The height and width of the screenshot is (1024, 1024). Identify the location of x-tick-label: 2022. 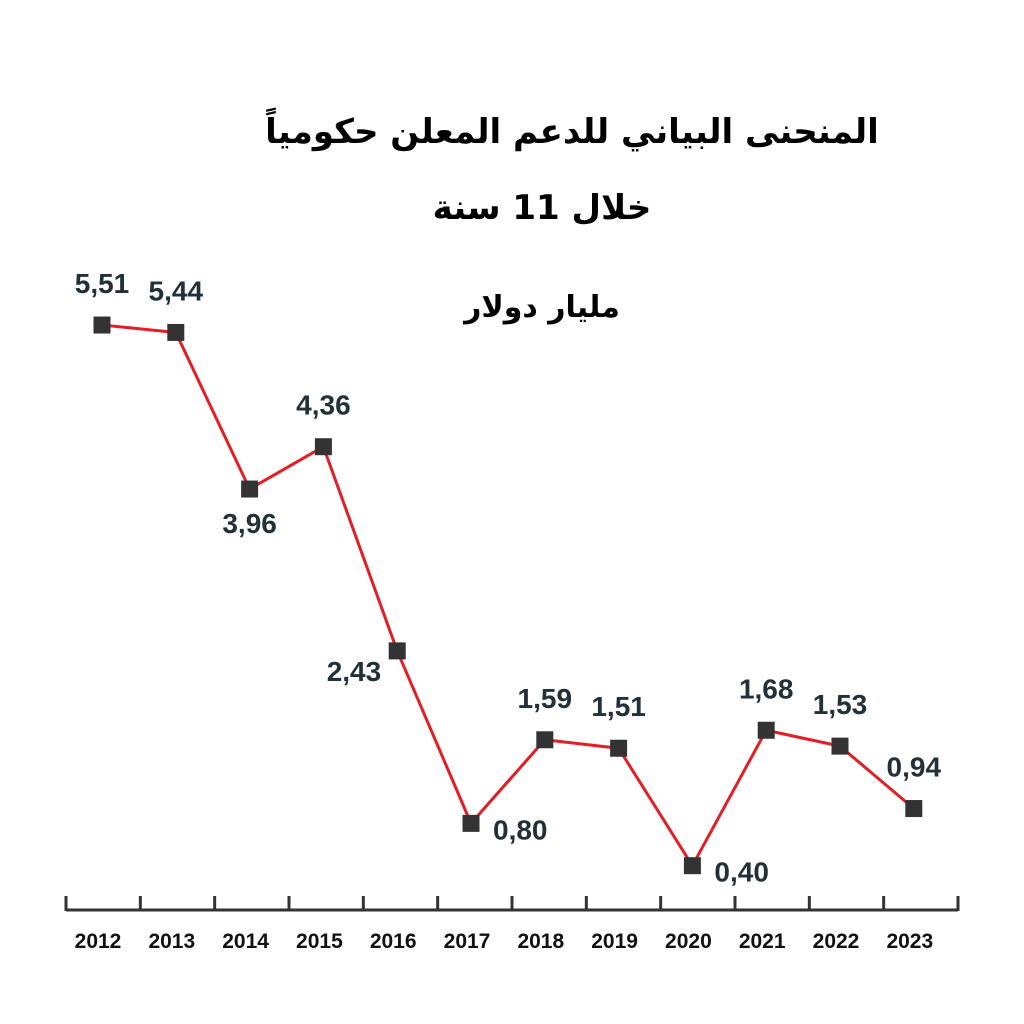
(836, 941).